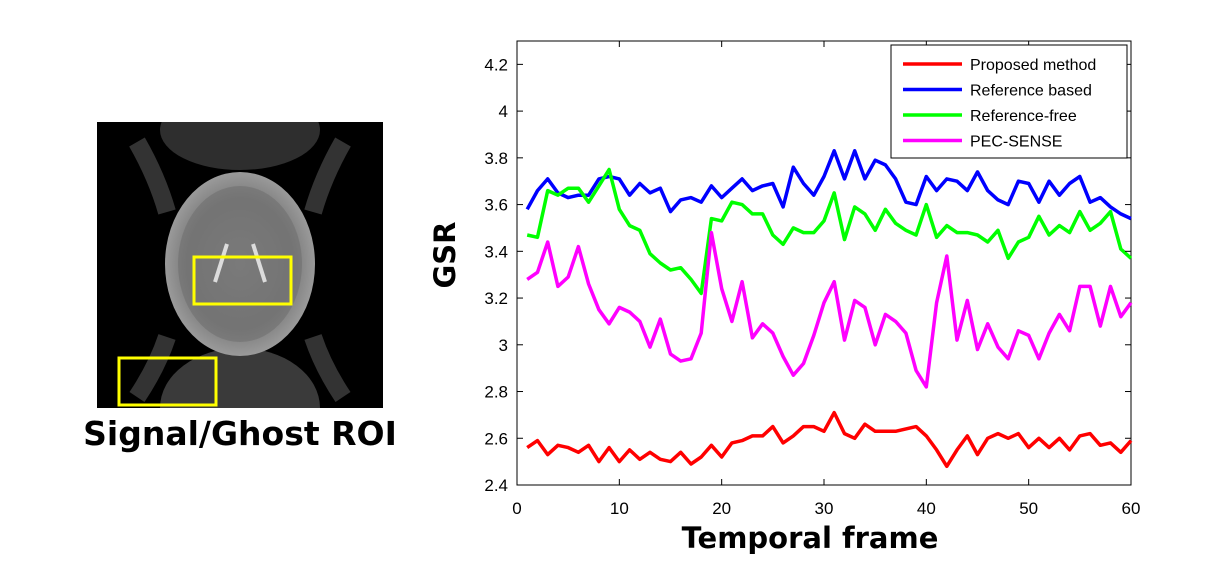 This screenshot has width=1206, height=577. Describe the element at coordinates (1023, 116) in the screenshot. I see `legend-label: Reference-free` at that location.